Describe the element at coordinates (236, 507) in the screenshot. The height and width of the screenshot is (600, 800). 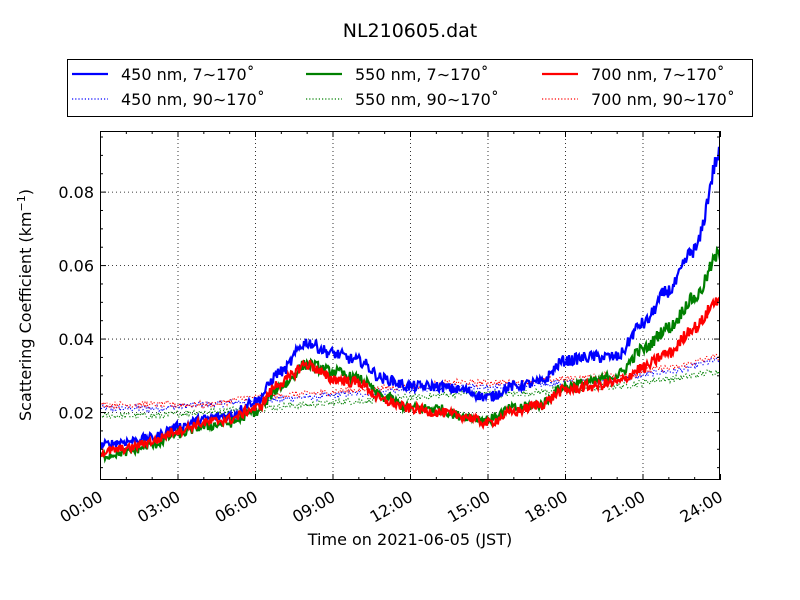
I see `x-tick-label: 06:00` at that location.